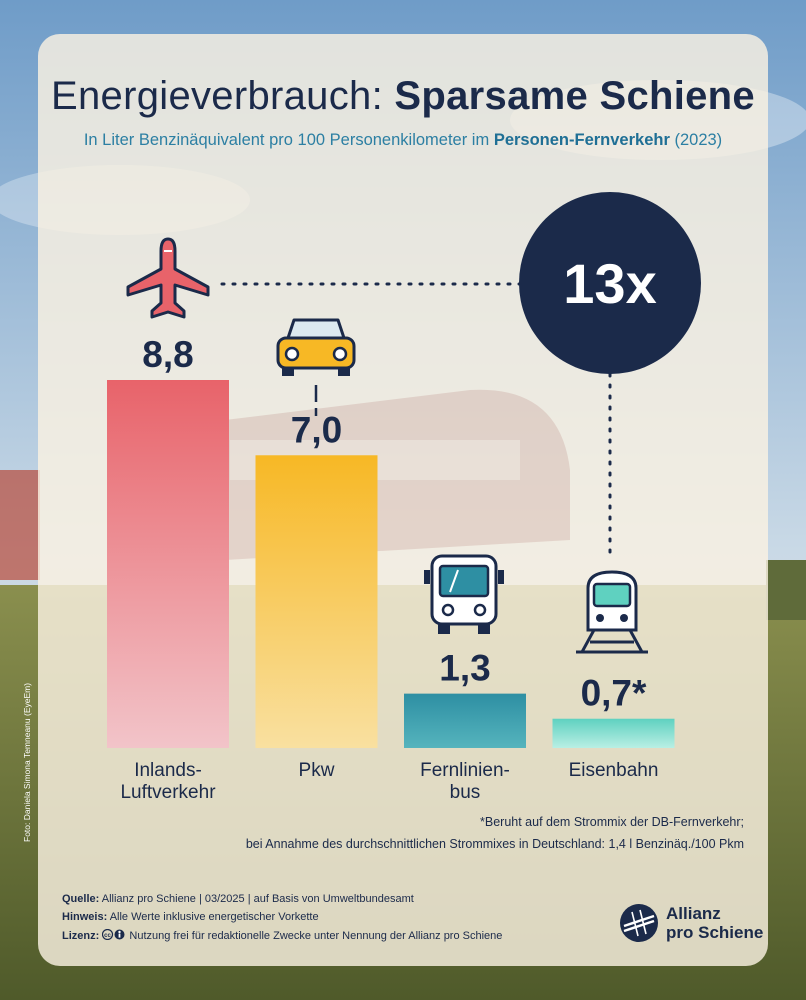 This screenshot has width=806, height=1000. Describe the element at coordinates (574, 96) in the screenshot. I see `title-bold: Sparsame Schiene` at that location.